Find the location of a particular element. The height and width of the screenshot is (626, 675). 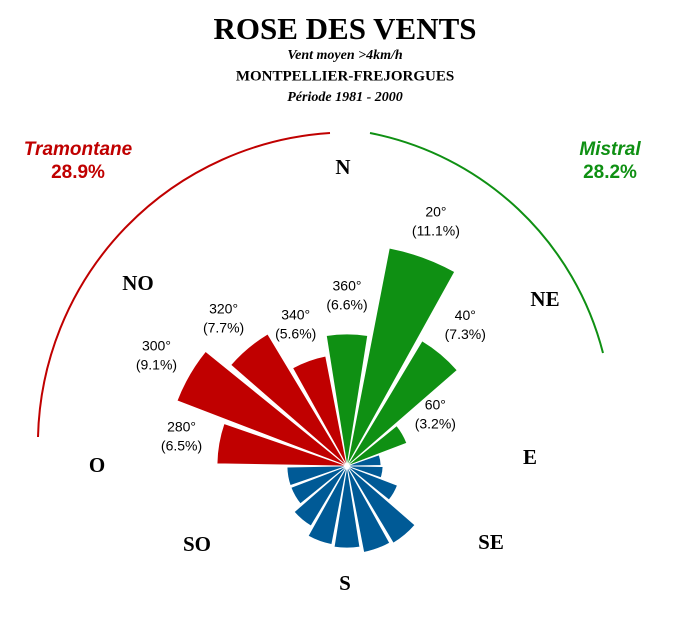

direction-label: 320° is located at coordinates (223, 309).